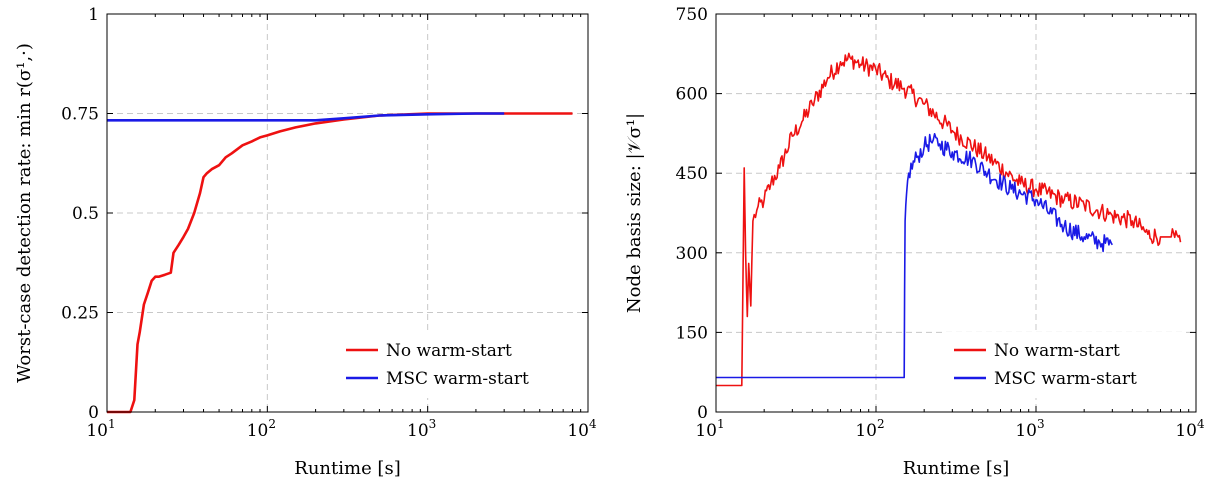 Image resolution: width=1230 pixels, height=485 pixels. I want to click on y-tick-label: 0.5, so click(85, 214).